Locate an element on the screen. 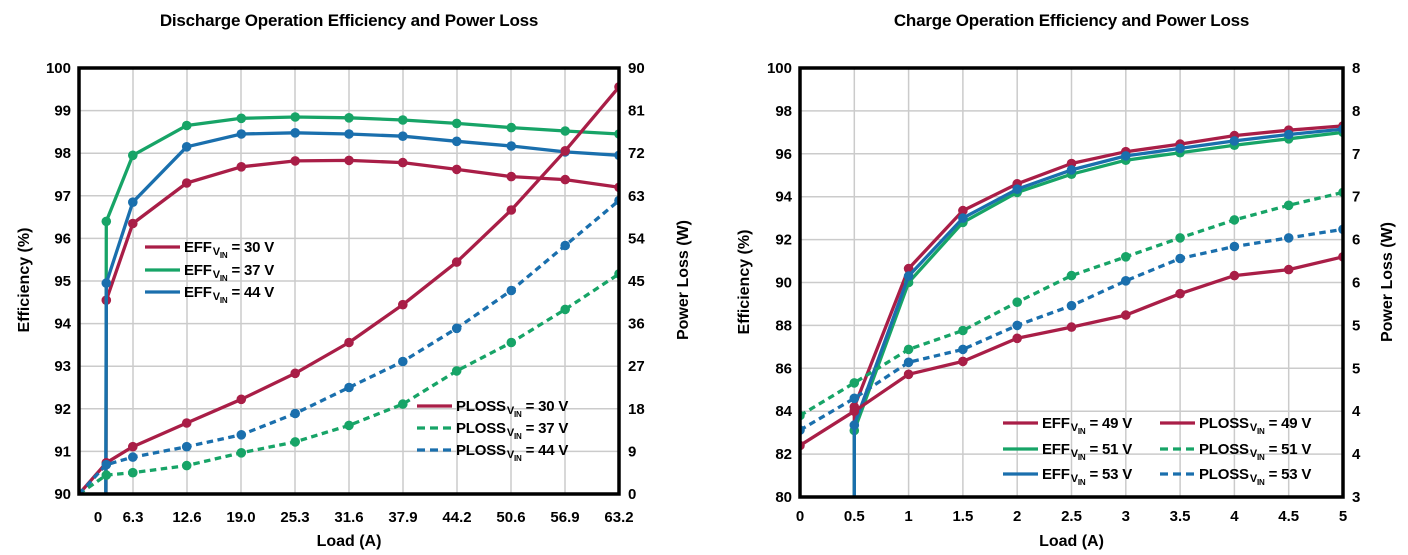 This screenshot has height=555, width=1408. legend-label: PLOSSVIN = 37 V is located at coordinates (512, 430).